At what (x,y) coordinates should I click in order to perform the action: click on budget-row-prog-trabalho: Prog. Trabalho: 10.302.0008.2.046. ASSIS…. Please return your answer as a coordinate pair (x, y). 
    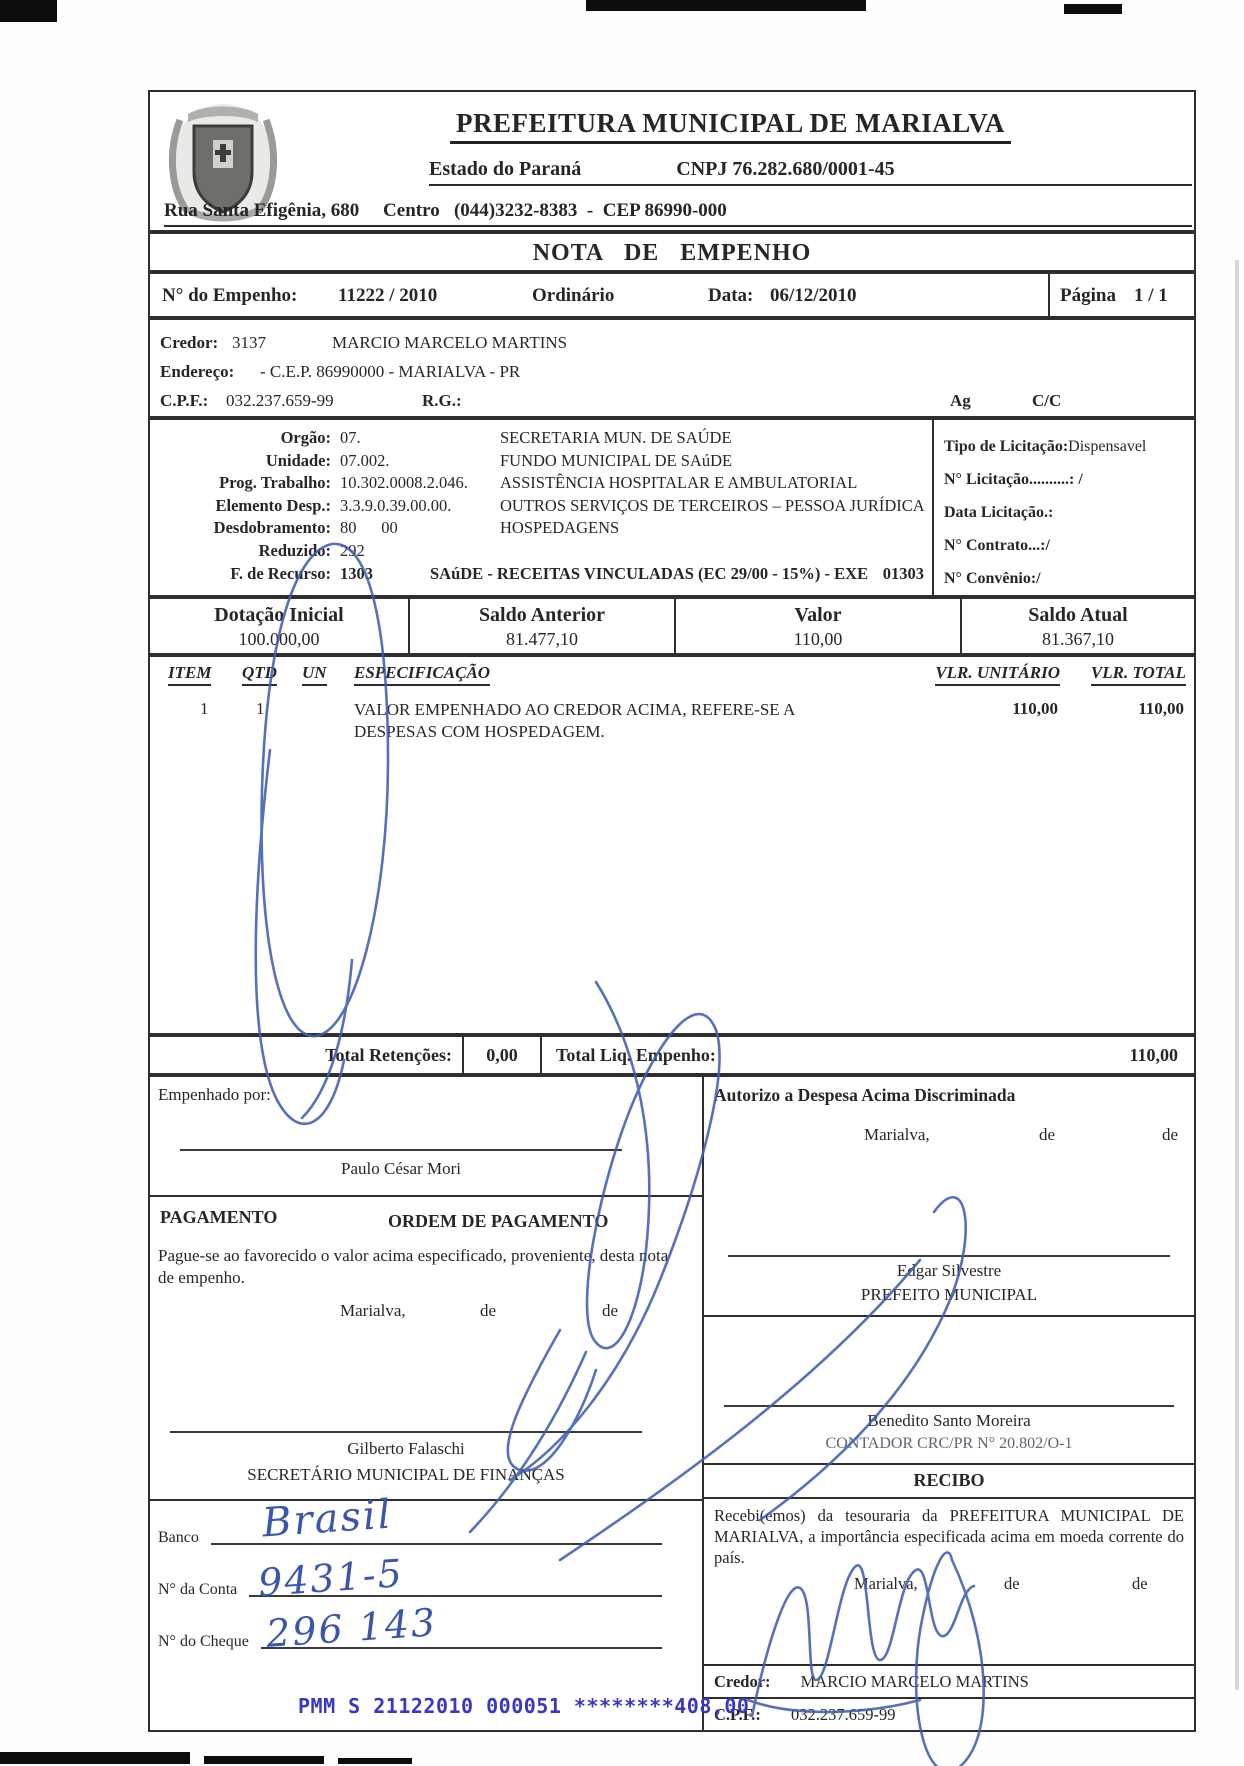
    Looking at the image, I should click on (541, 483).